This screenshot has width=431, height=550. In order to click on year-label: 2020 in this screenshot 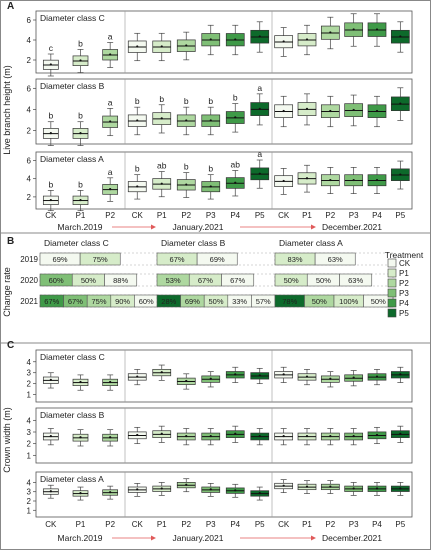, I will do `click(29, 280)`.